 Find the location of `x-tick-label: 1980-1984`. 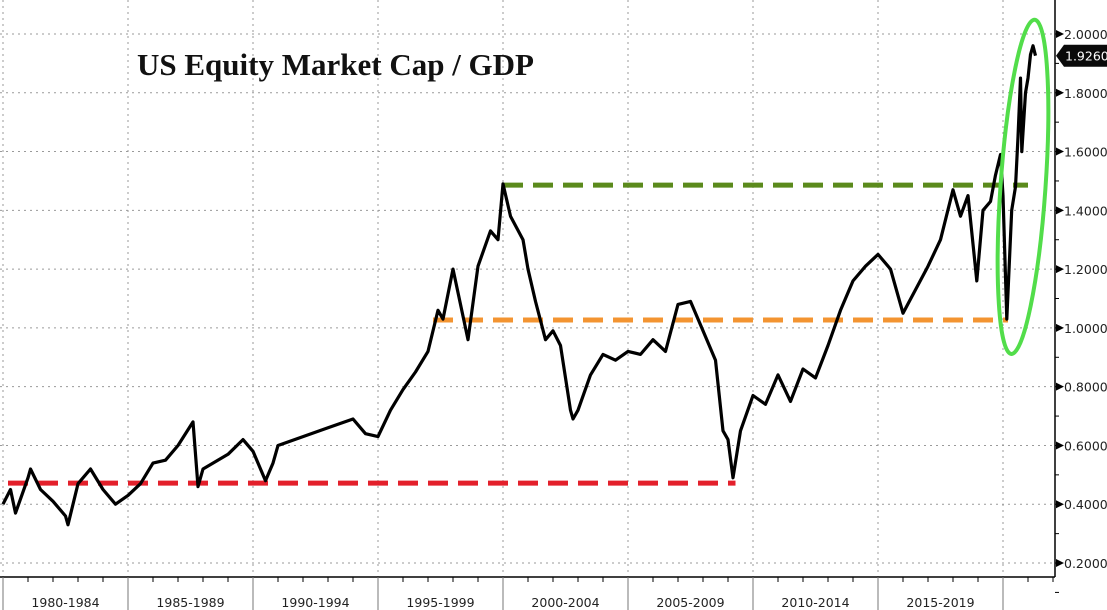

x-tick-label: 1980-1984 is located at coordinates (65, 602).